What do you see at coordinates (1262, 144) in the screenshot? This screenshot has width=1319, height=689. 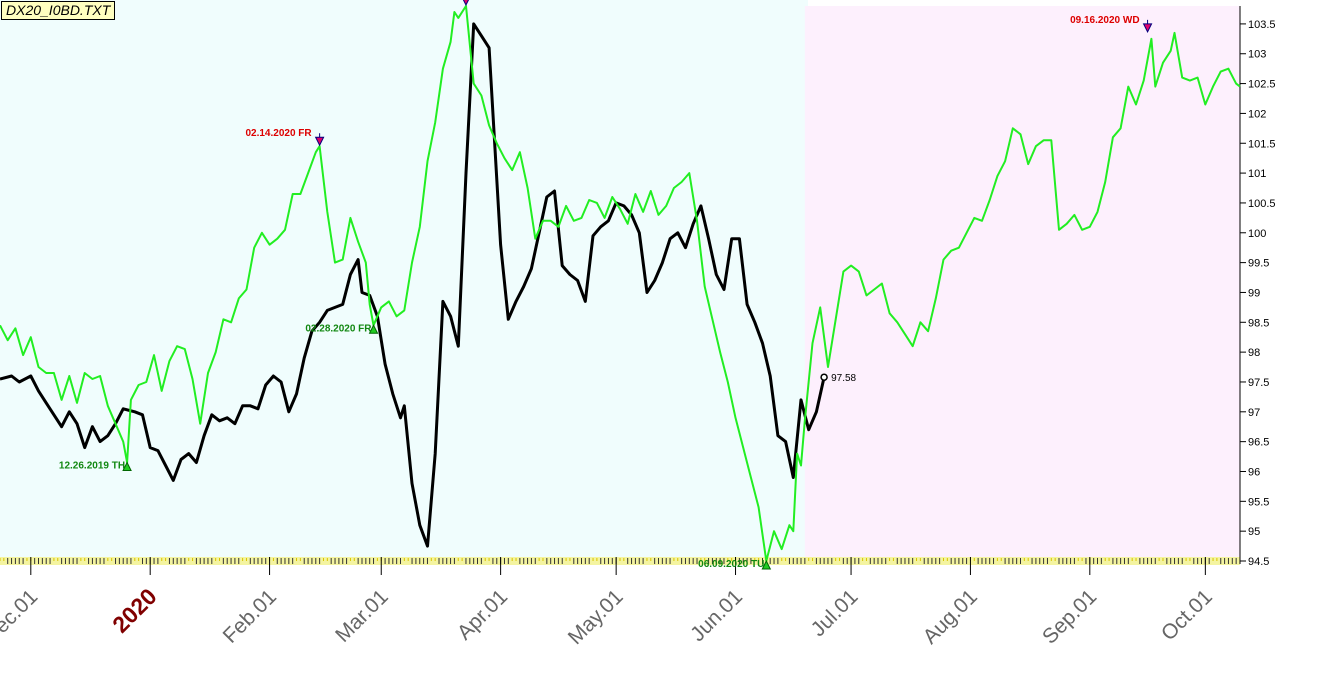 I see `y-tick-label: 101.5` at bounding box center [1262, 144].